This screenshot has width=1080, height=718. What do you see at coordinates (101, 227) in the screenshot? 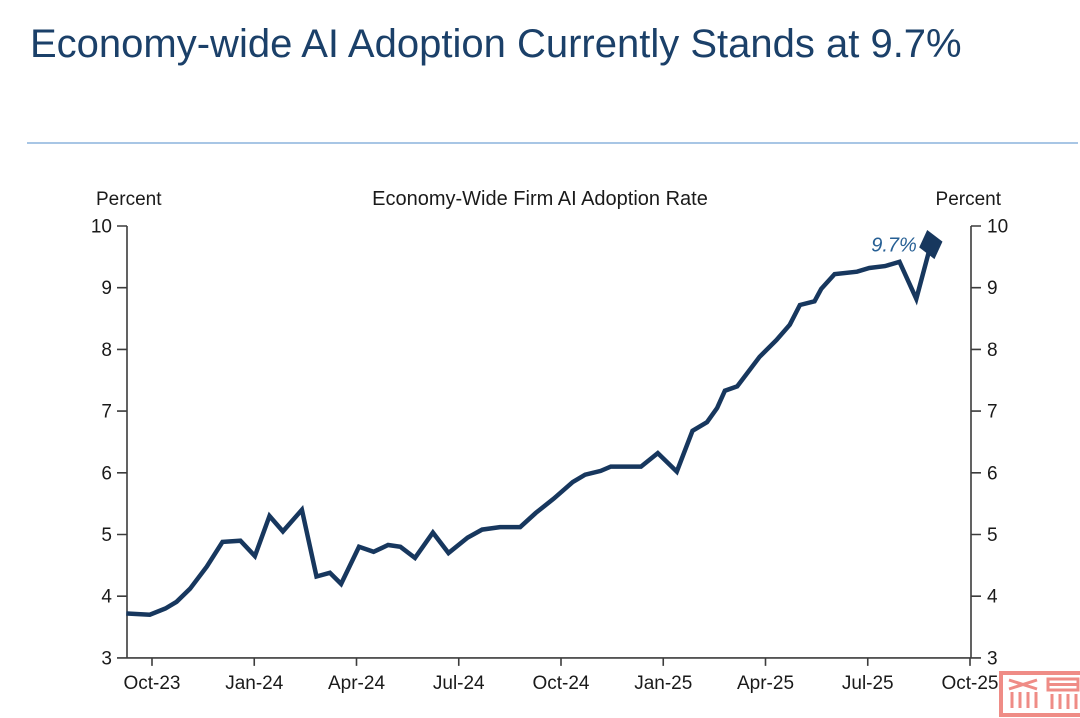
I see `y-tick-label-left: 10` at bounding box center [101, 227].